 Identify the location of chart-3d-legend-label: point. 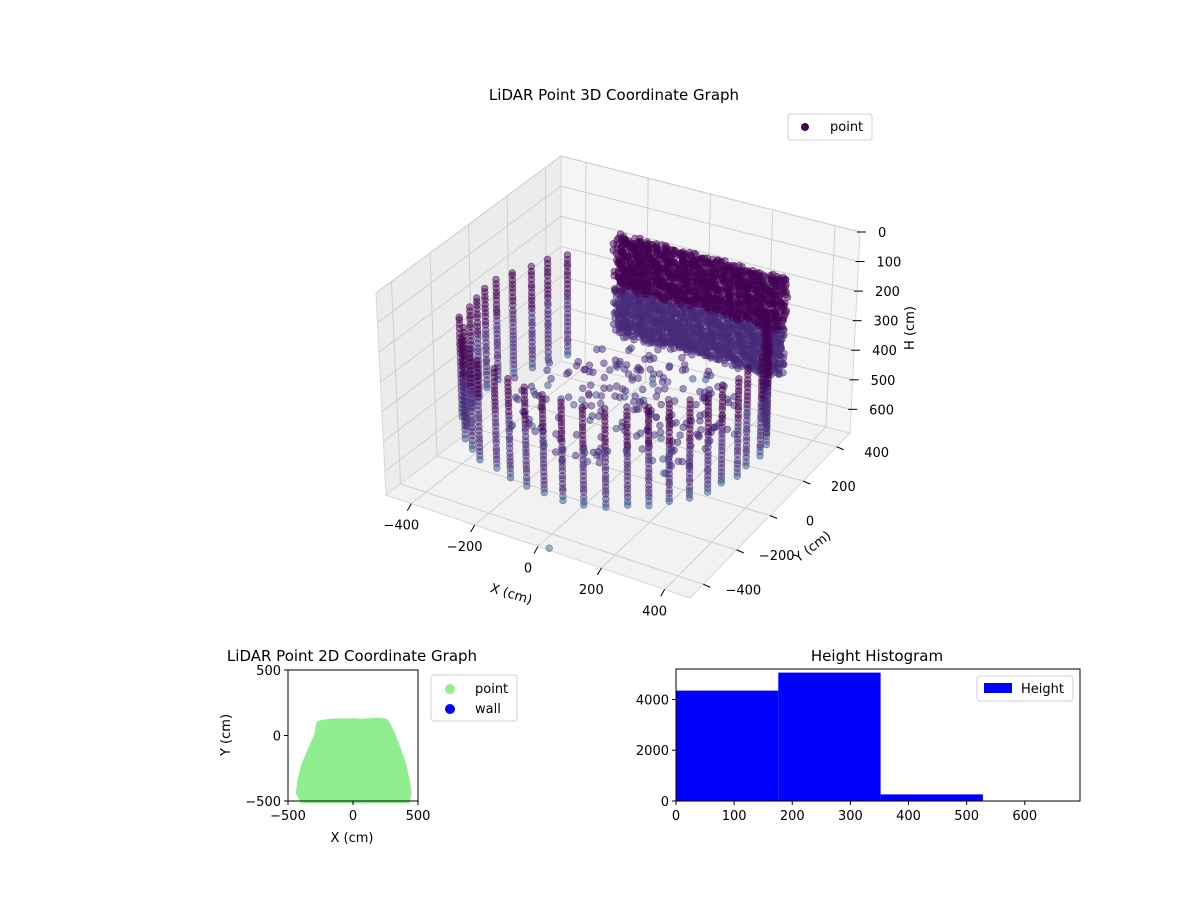
(846, 127).